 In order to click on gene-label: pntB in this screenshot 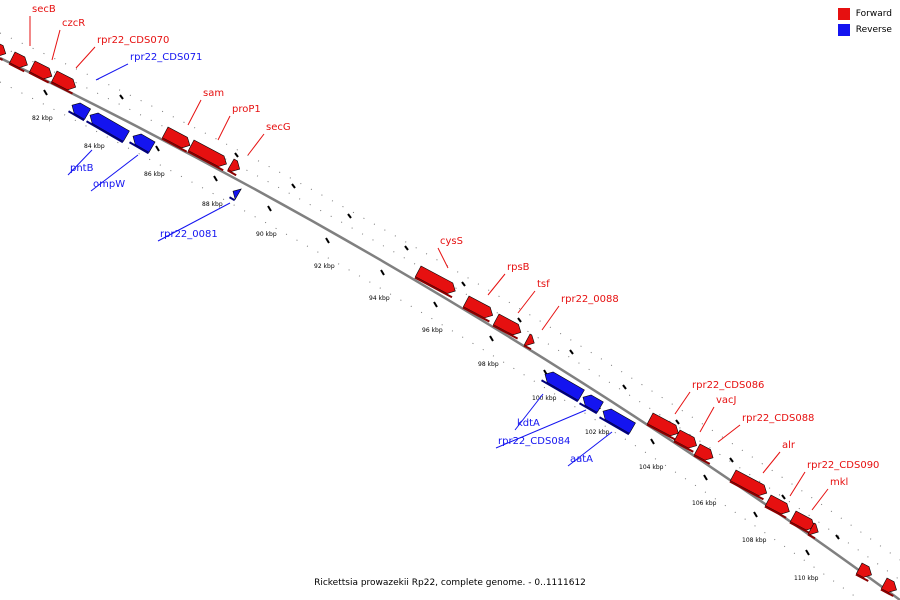, I will do `click(82, 168)`.